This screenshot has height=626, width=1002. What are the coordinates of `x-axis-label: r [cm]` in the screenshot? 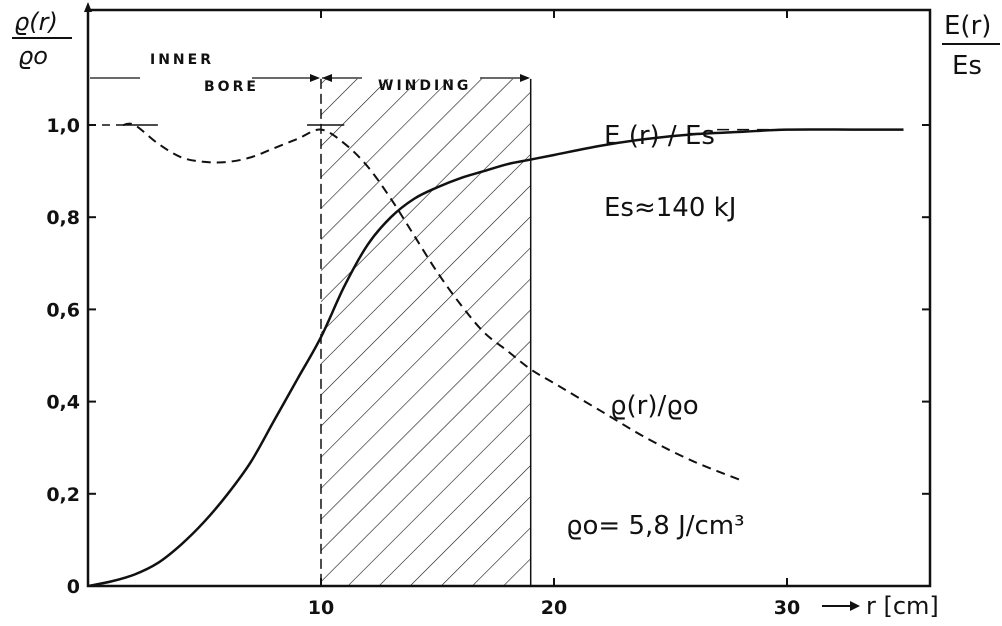 It's located at (902, 606).